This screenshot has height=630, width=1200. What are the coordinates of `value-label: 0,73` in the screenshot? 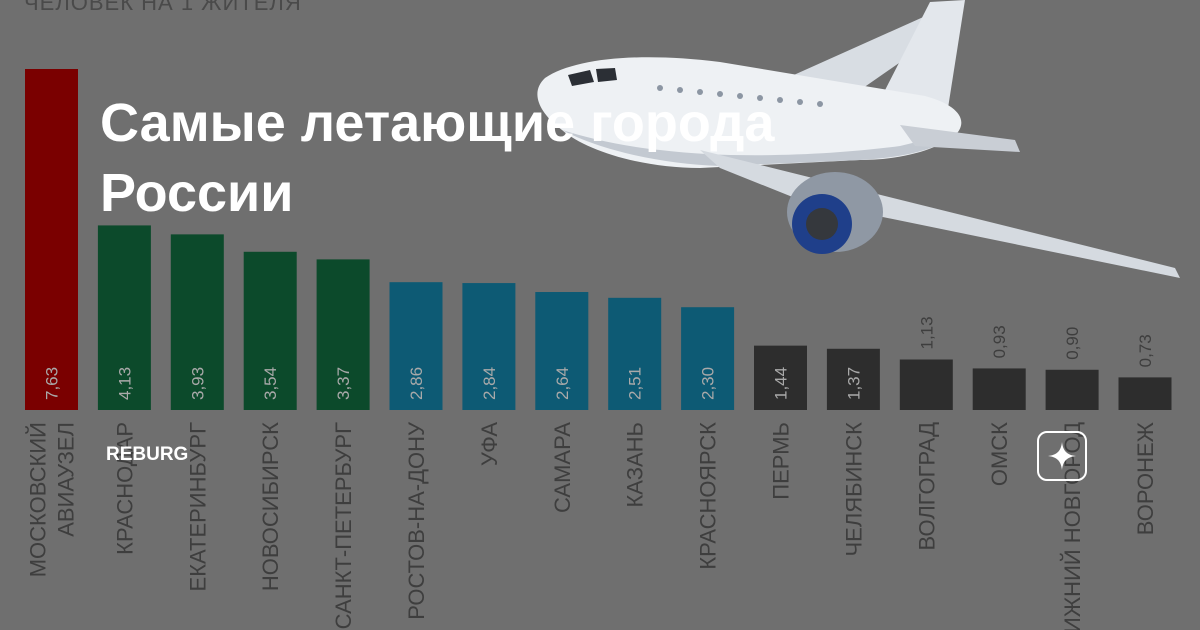 It's located at (1145, 350).